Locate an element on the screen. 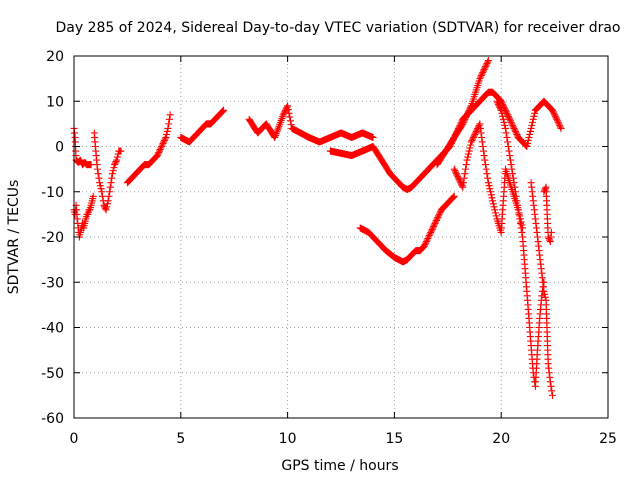  x-tick-label: 10 is located at coordinates (288, 439).